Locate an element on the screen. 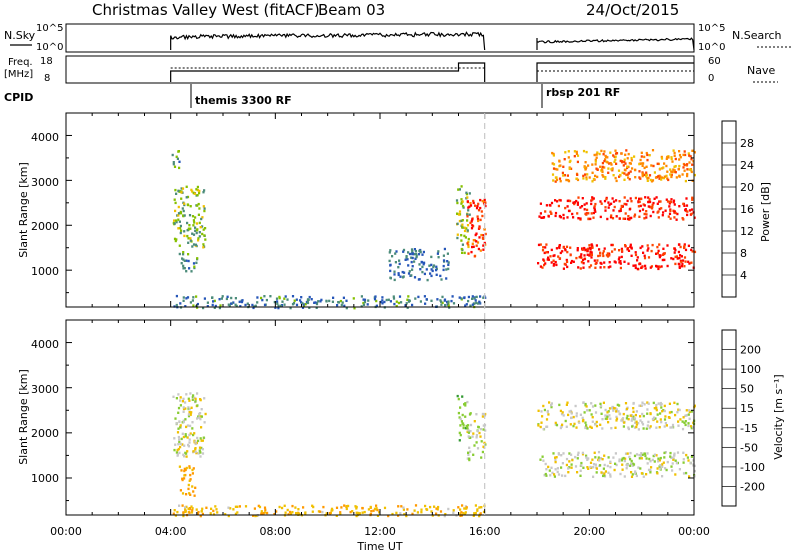 The image size is (800, 554). velocity-ytick-4000: 4000 is located at coordinates (45, 344).